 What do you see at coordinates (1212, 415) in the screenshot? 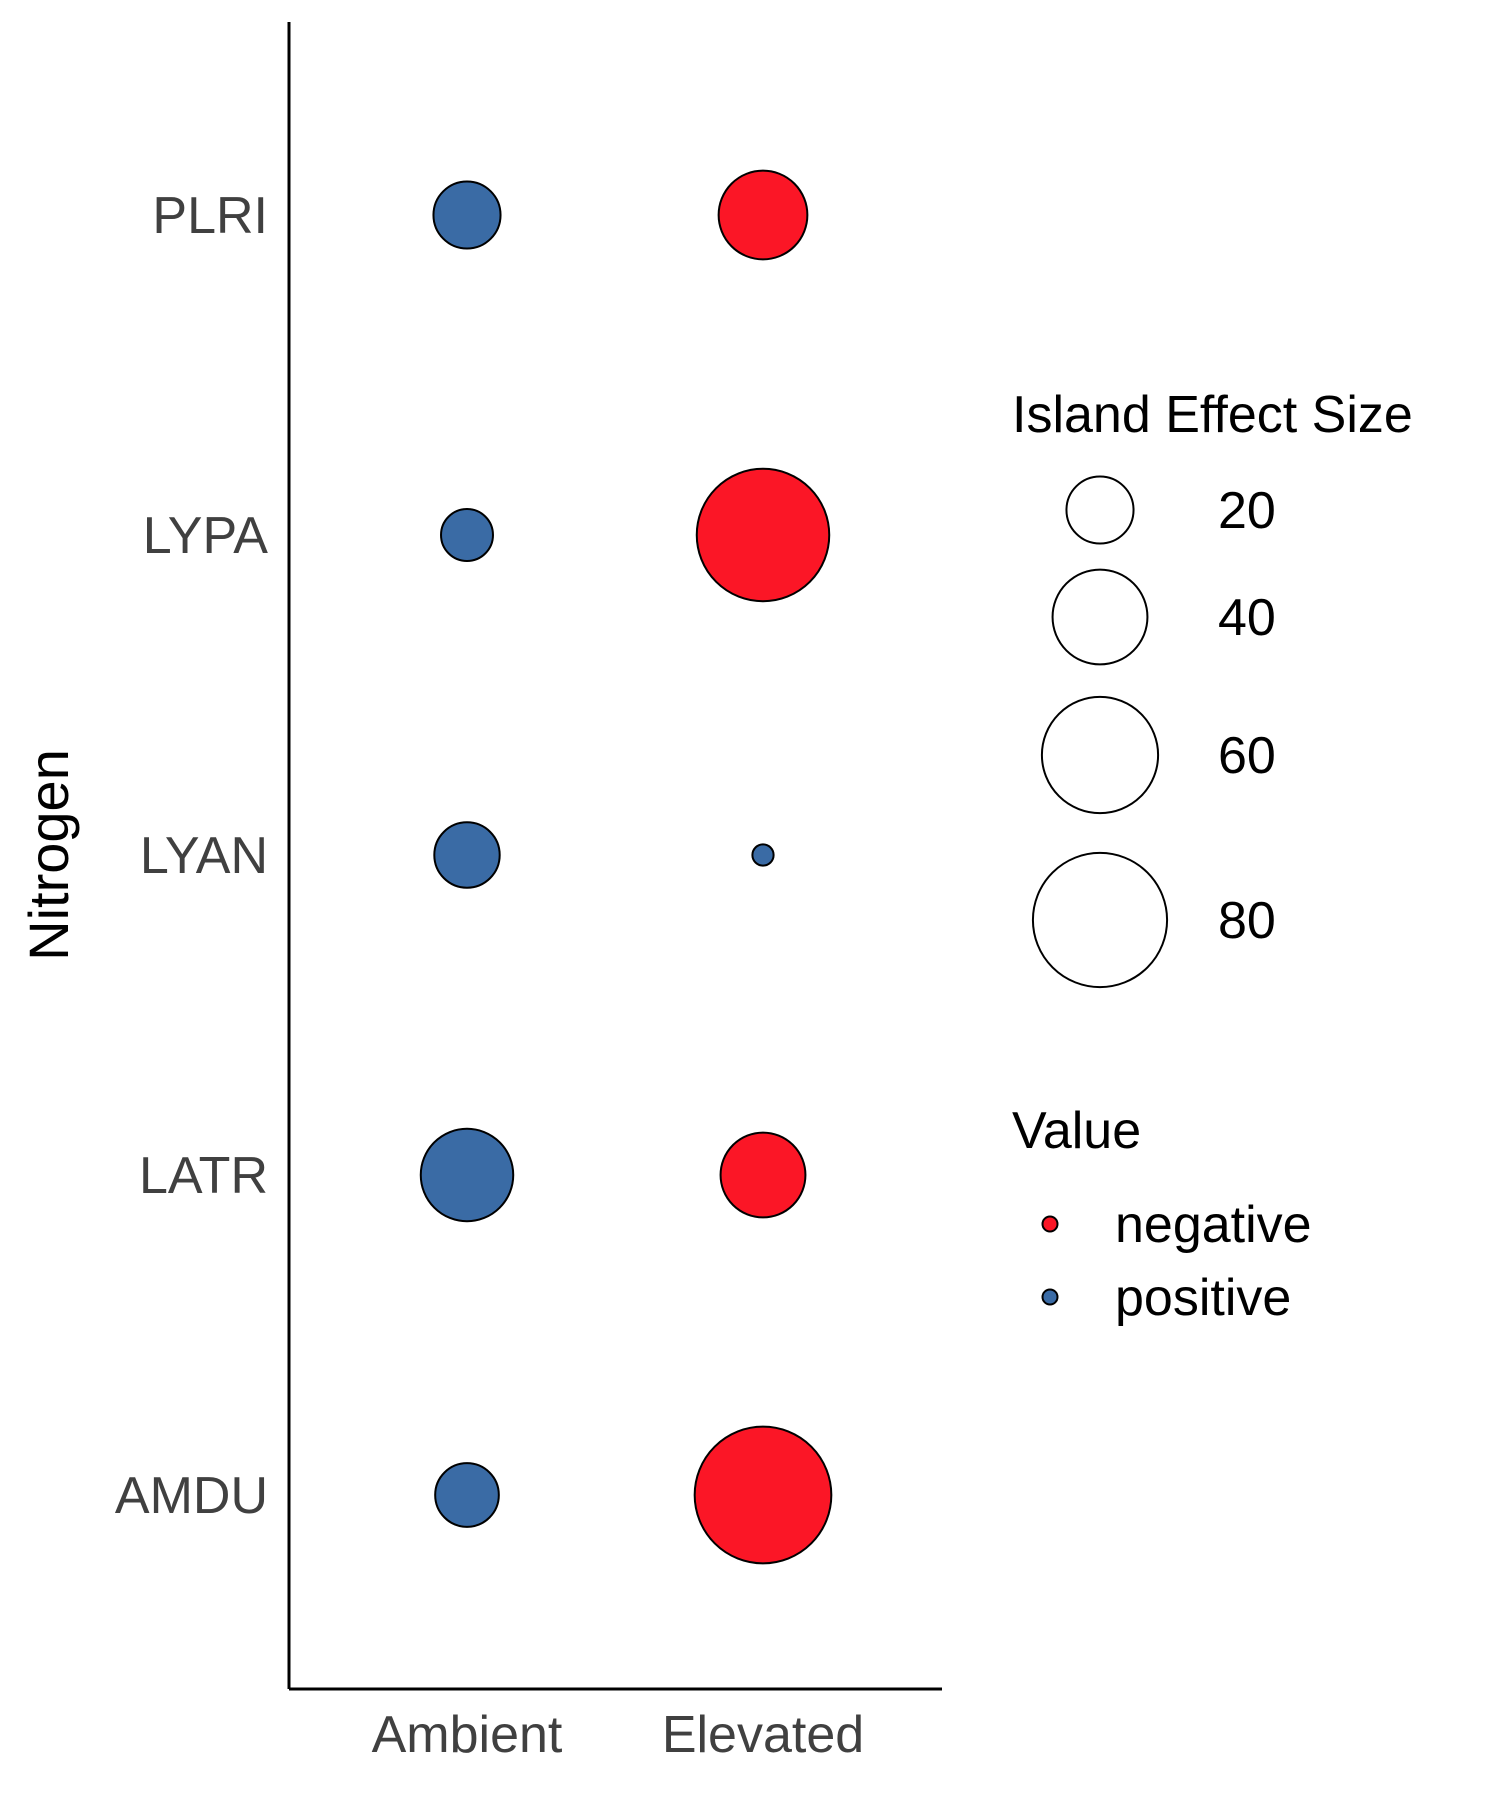
I see `size-legend-title: Island Effect Size` at bounding box center [1212, 415].